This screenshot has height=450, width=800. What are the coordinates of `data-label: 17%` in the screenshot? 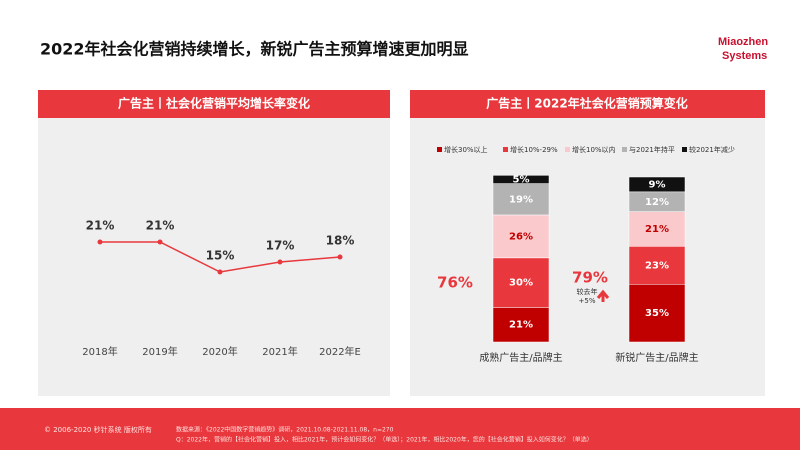 It's located at (280, 246).